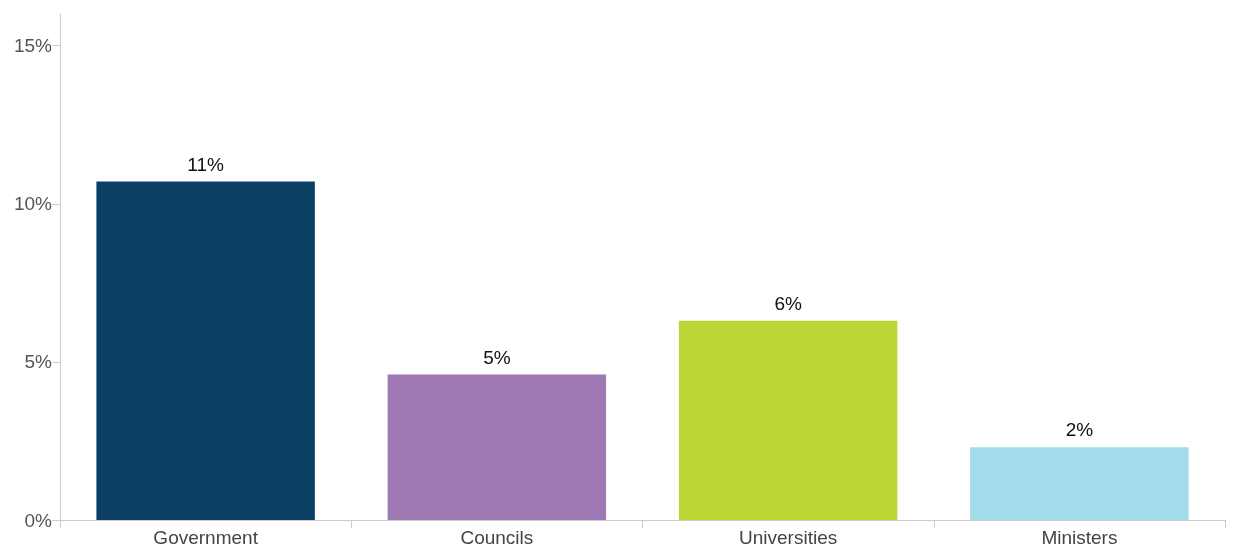  Describe the element at coordinates (33, 204) in the screenshot. I see `y-tick-label: 10%` at that location.